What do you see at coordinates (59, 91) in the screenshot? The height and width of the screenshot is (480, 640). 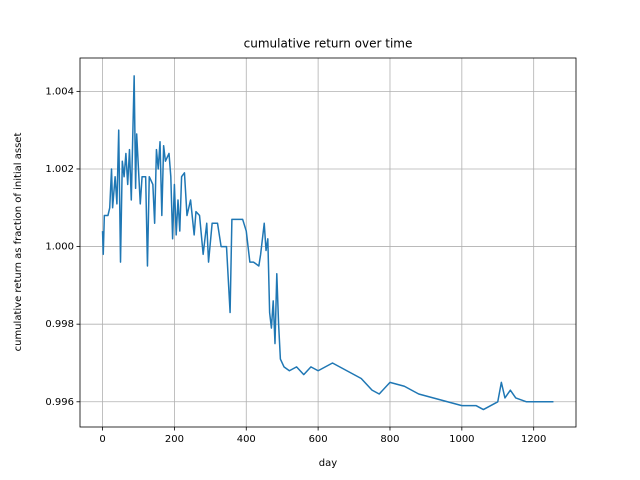 I see `y-tick-label: 1.004` at bounding box center [59, 91].